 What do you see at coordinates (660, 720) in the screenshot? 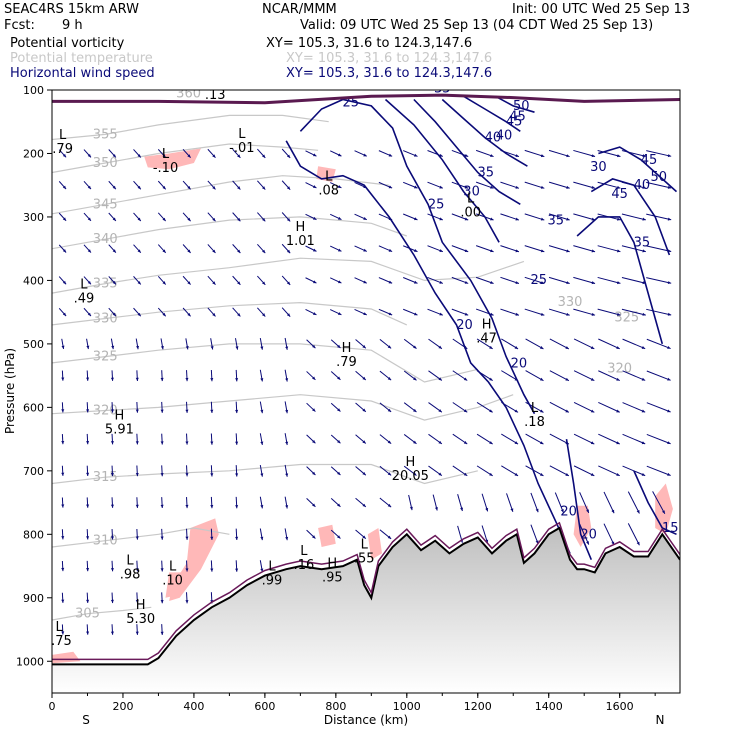
I see `x-axis-right-end-label: N` at bounding box center [660, 720].